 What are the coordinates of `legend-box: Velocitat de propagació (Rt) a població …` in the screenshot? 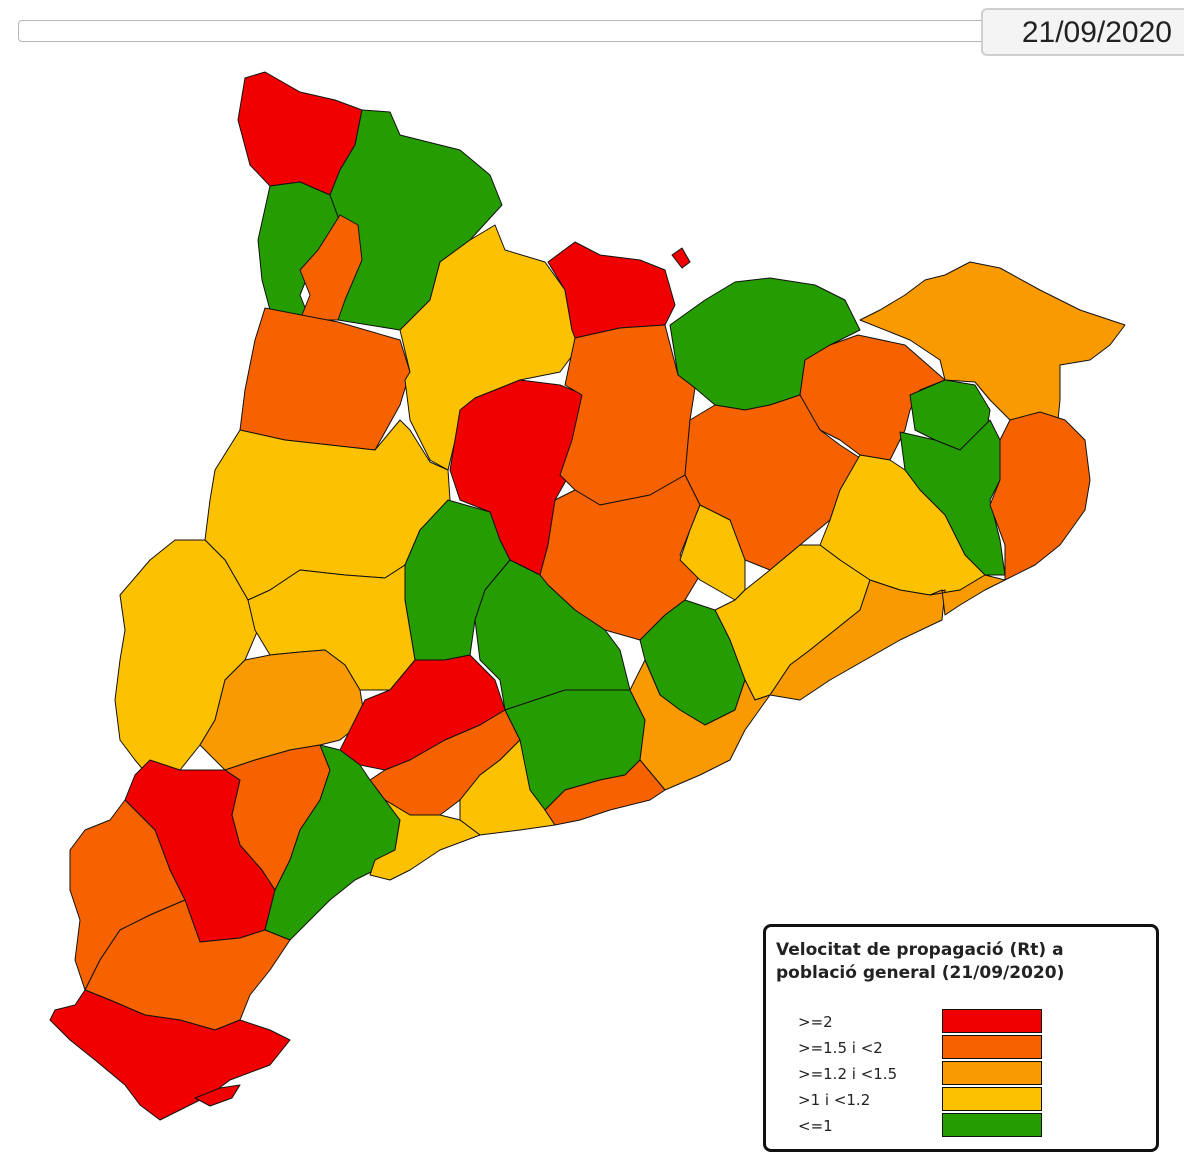 It's located at (961, 1038).